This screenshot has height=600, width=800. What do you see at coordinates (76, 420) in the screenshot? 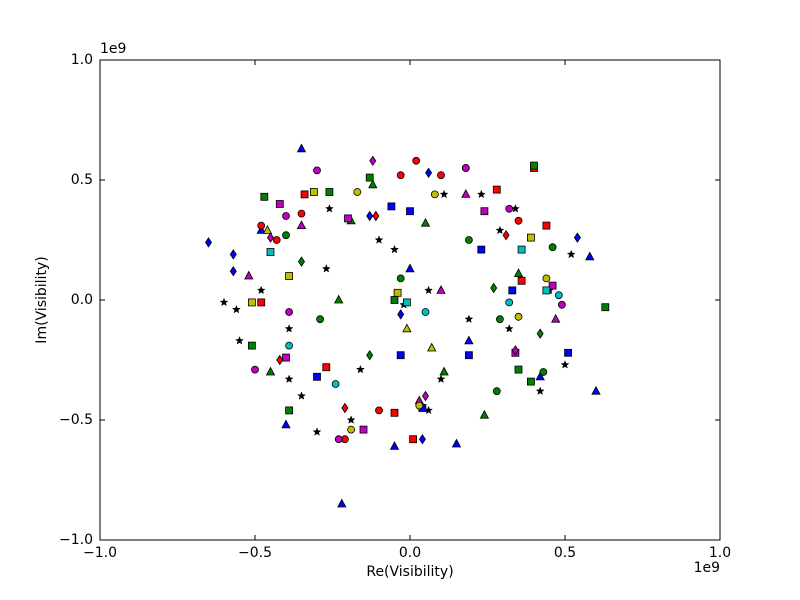
I see `y-tick-label: −0.5` at bounding box center [76, 420].